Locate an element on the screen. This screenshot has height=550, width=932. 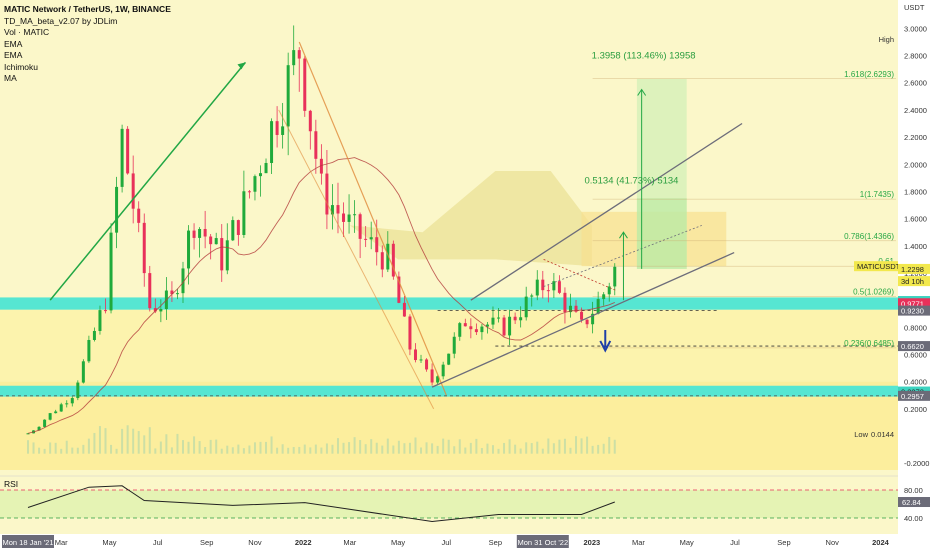
ichimoku-cloud is located at coordinates (470, 219).